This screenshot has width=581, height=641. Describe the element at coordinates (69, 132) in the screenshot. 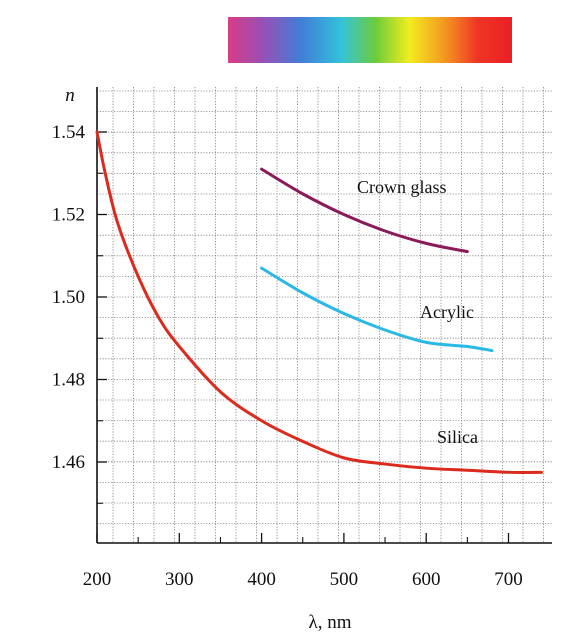

I see `y-tick-label: 1.54` at that location.